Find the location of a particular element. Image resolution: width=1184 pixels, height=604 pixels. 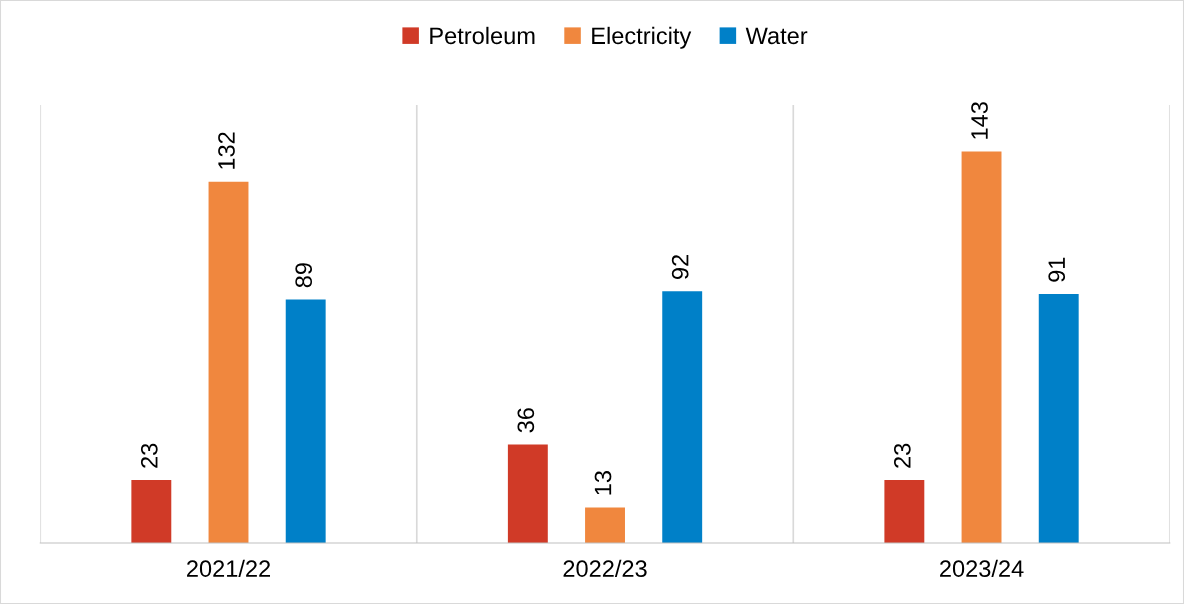

data-label: 143 is located at coordinates (979, 120).